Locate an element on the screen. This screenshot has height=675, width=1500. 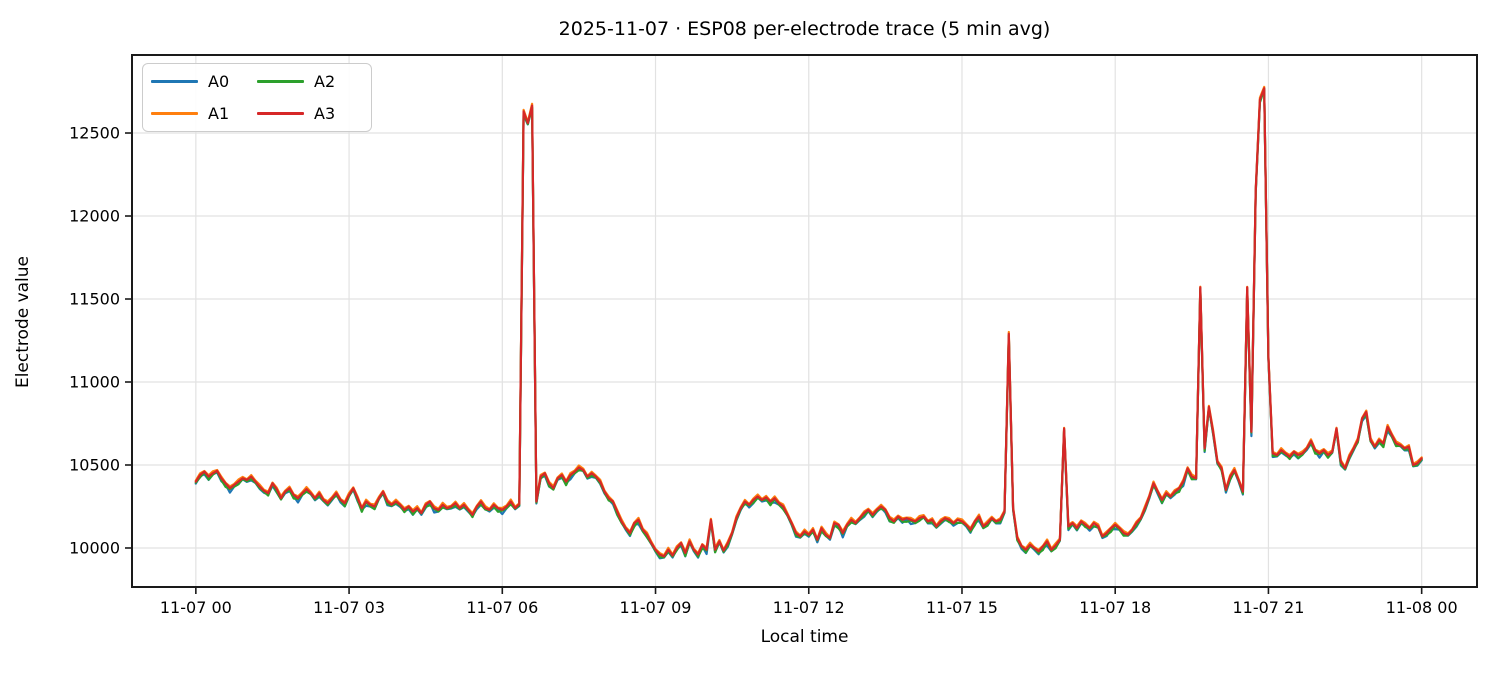
x-tick-label: 11-07 03 is located at coordinates (349, 607).